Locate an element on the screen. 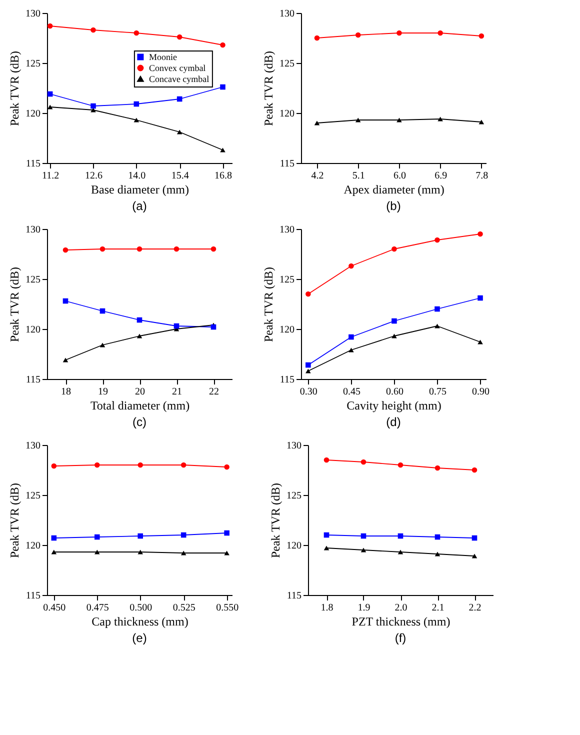 This screenshot has width=580, height=735. x-tick-label: 2.0 is located at coordinates (401, 608).